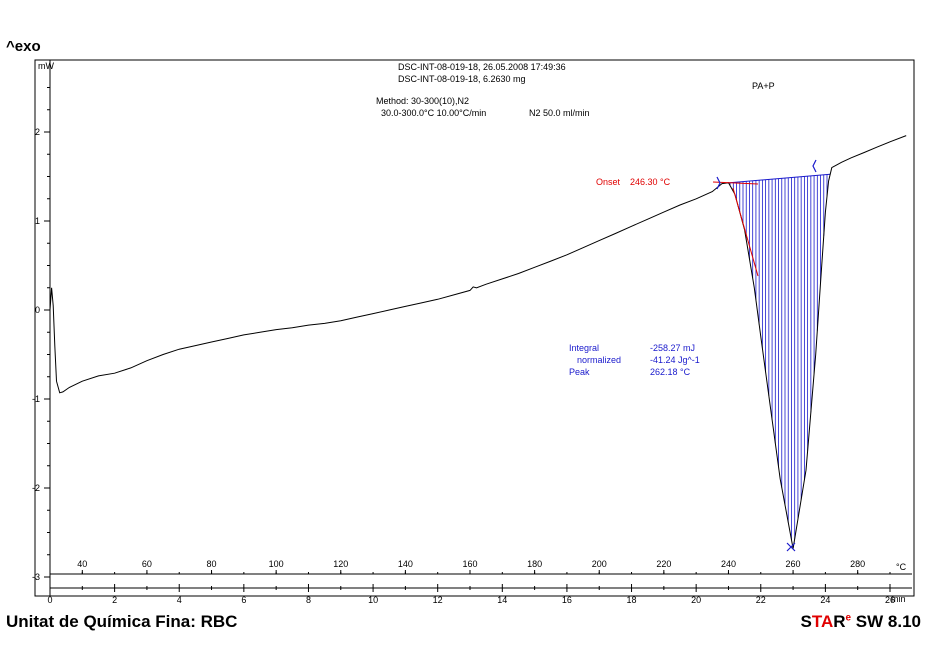 The height and width of the screenshot is (667, 947). Describe the element at coordinates (534, 564) in the screenshot. I see `temp-tick-label: 180` at that location.